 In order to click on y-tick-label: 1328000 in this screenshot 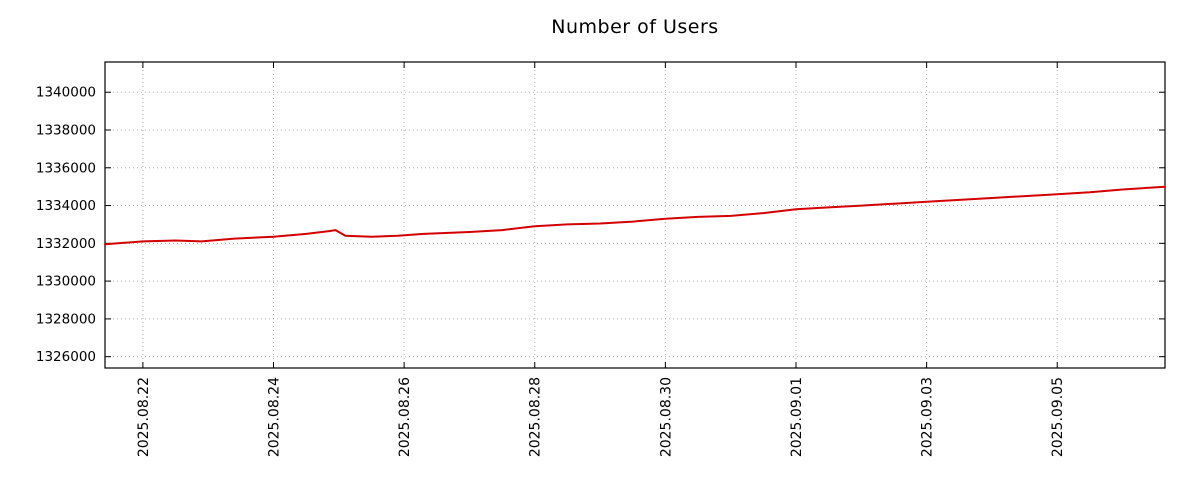, I will do `click(66, 319)`.